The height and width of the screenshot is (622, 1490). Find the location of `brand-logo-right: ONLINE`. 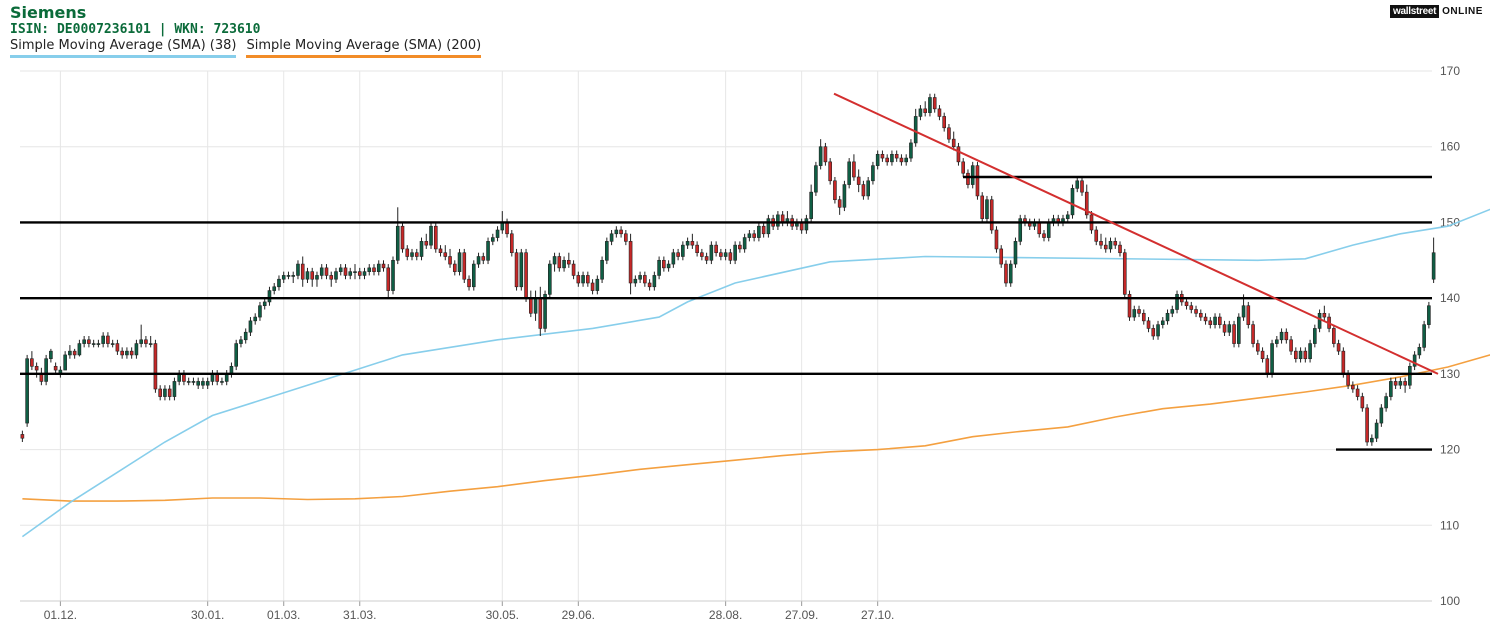

brand-logo-right: ONLINE is located at coordinates (1462, 11).